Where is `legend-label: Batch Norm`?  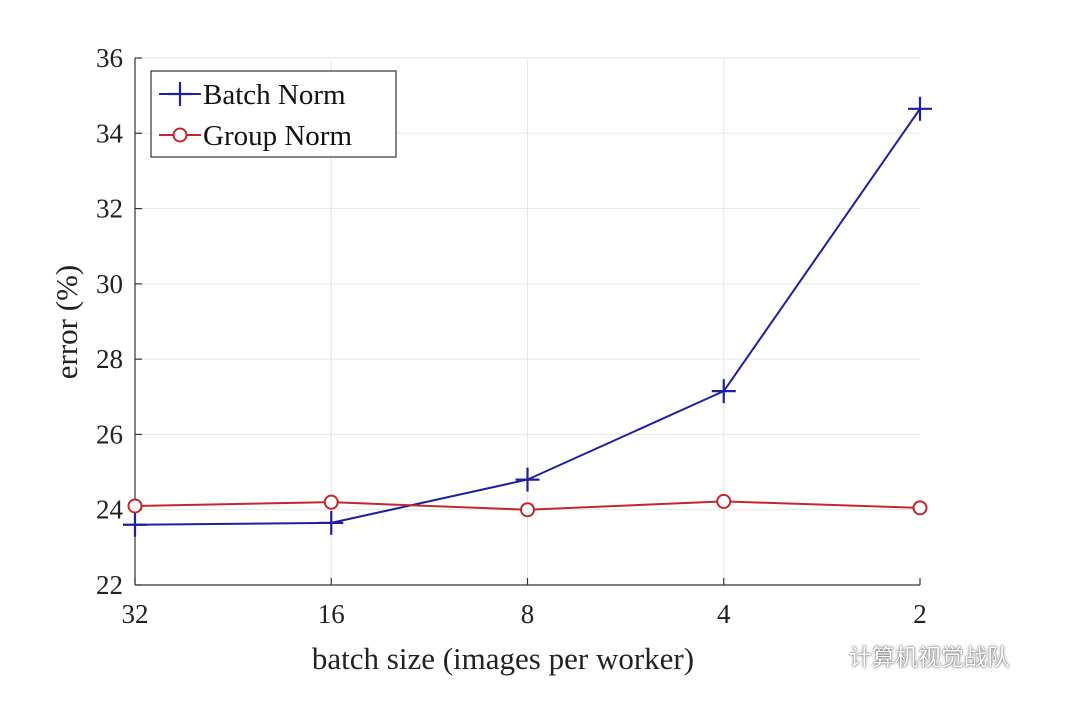
legend-label: Batch Norm is located at coordinates (274, 95).